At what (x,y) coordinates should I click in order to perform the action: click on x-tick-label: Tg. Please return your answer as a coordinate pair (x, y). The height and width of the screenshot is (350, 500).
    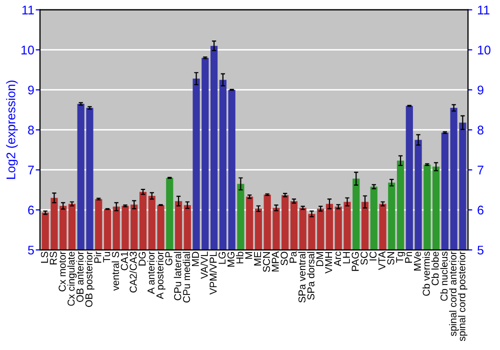
    Looking at the image, I should click on (401, 257).